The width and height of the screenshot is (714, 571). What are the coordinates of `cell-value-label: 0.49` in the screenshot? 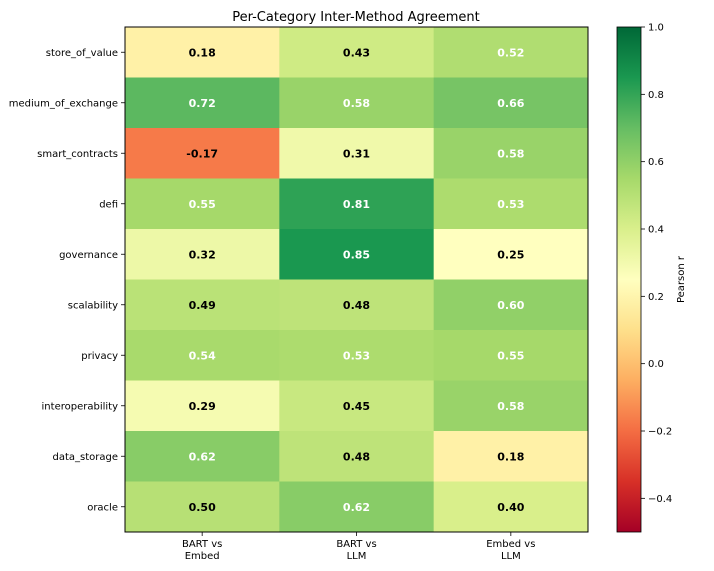 It's located at (202, 305).